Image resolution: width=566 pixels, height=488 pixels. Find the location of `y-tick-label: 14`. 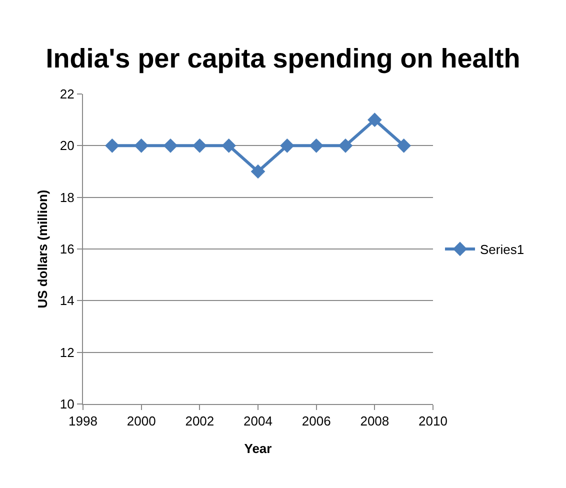

y-tick-label: 14 is located at coordinates (67, 300).